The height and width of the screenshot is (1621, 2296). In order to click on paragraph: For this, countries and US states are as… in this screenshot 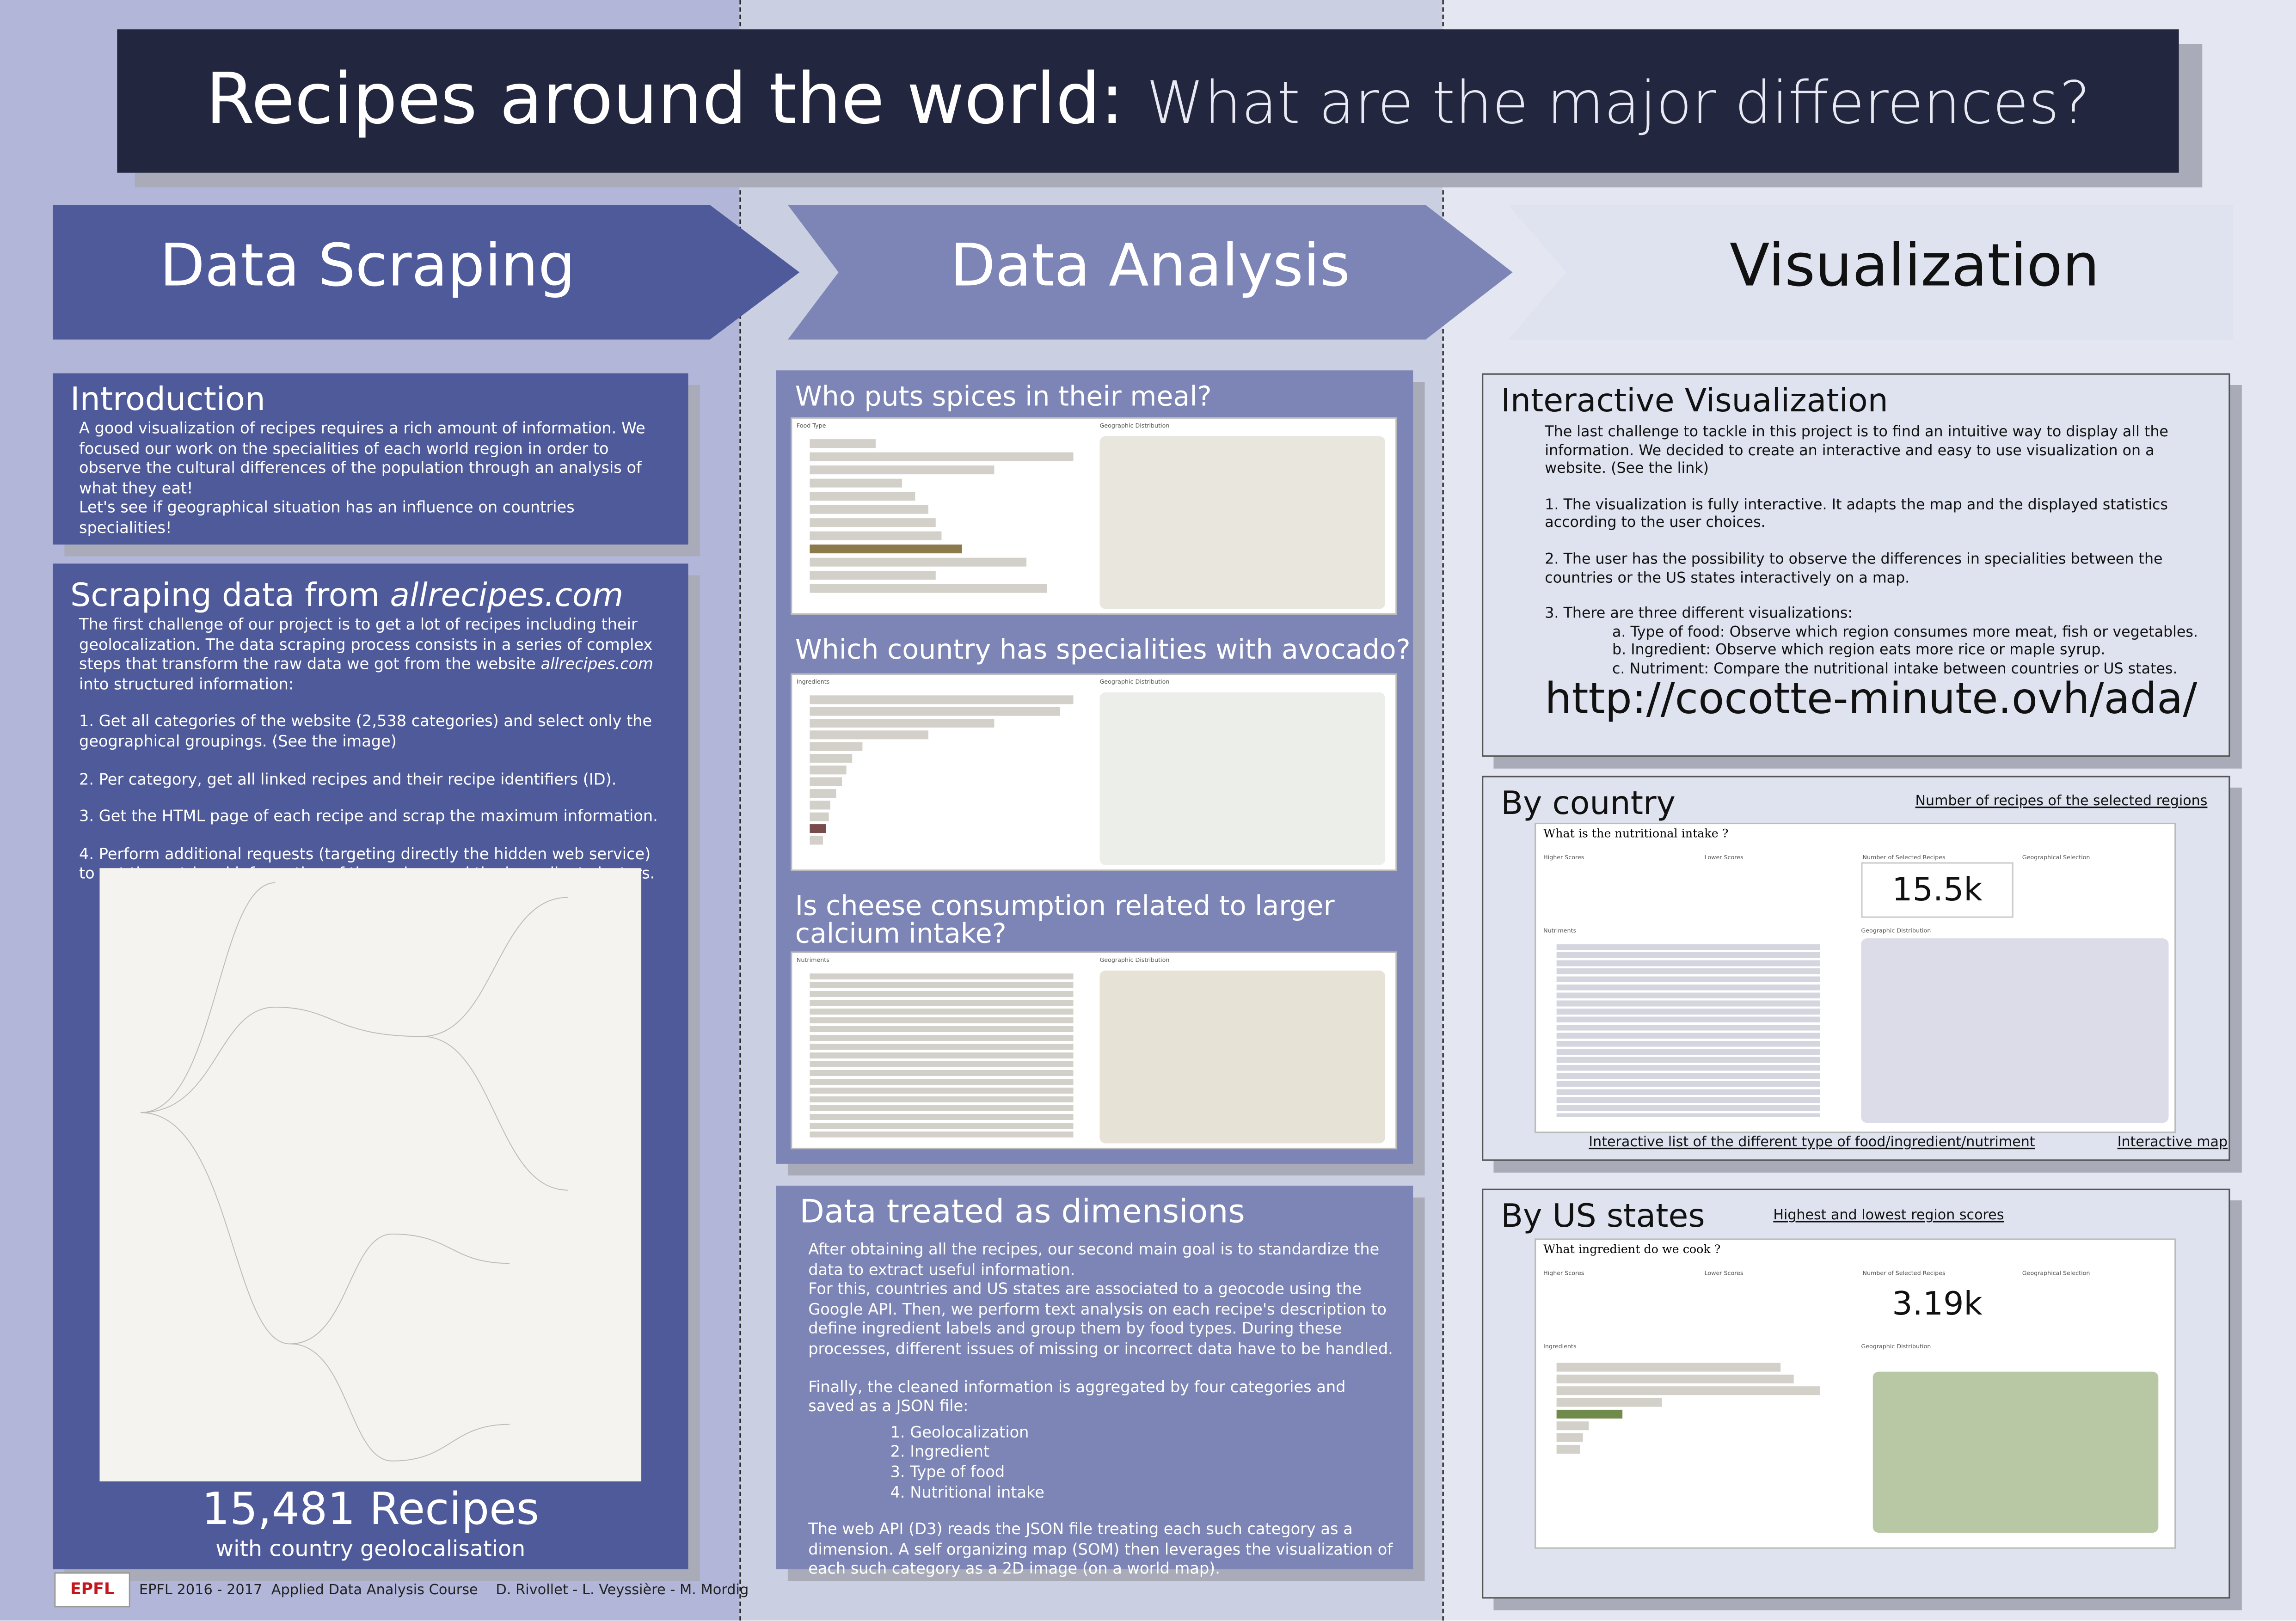, I will do `click(1100, 1319)`.